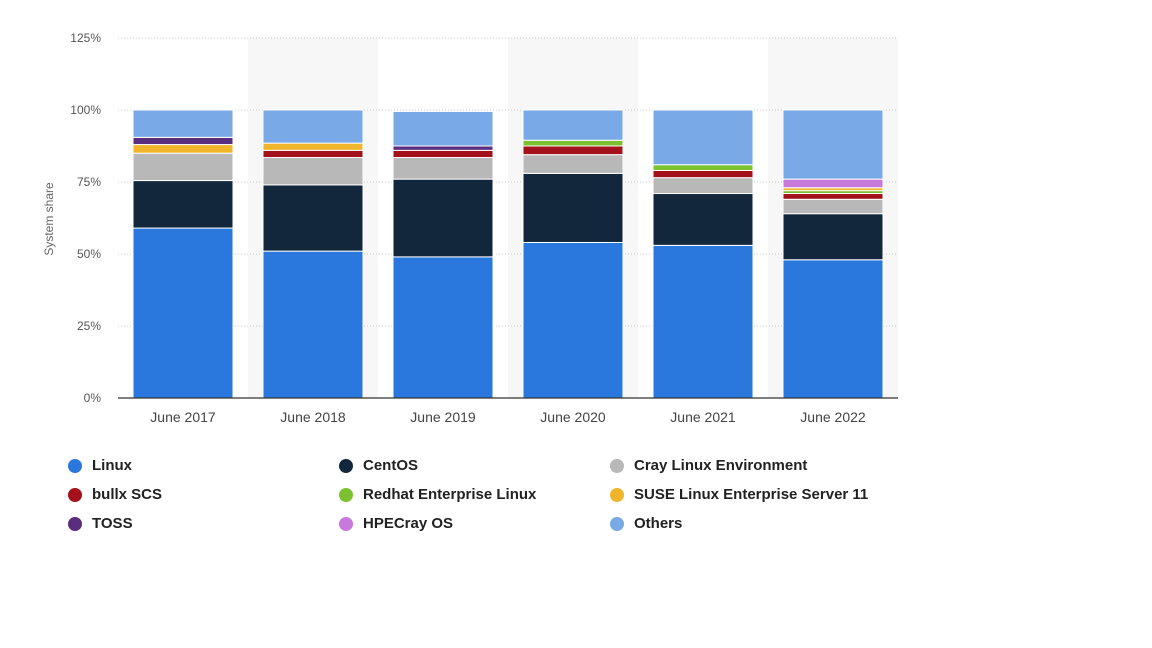  I want to click on legend-label: Linux, so click(112, 465).